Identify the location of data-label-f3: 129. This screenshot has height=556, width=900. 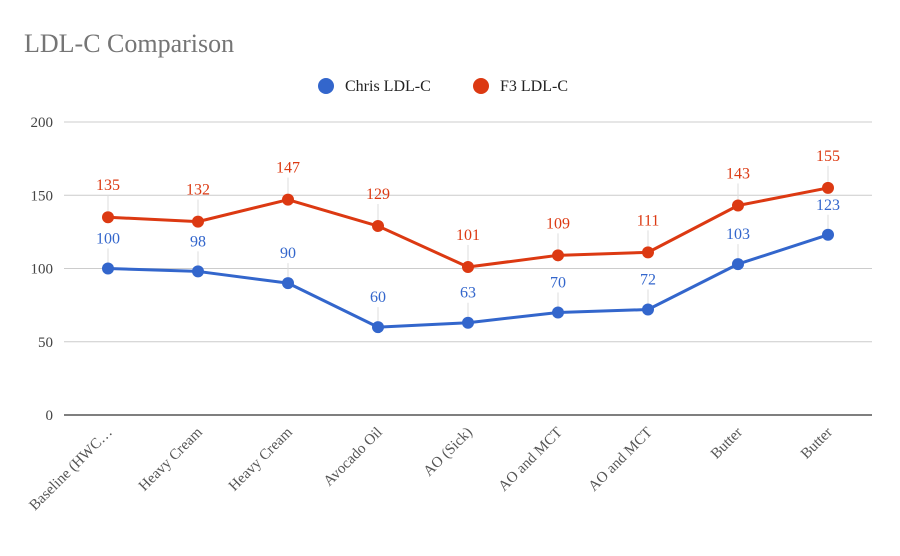
(378, 194).